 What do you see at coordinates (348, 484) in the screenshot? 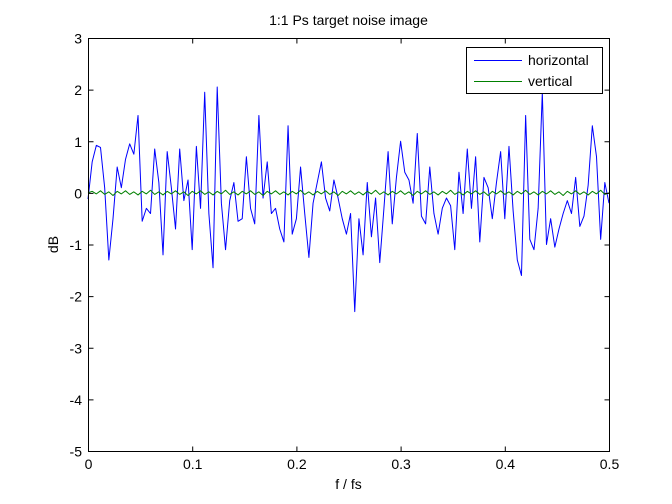
I see `x-axis-title: f / fs` at bounding box center [348, 484].